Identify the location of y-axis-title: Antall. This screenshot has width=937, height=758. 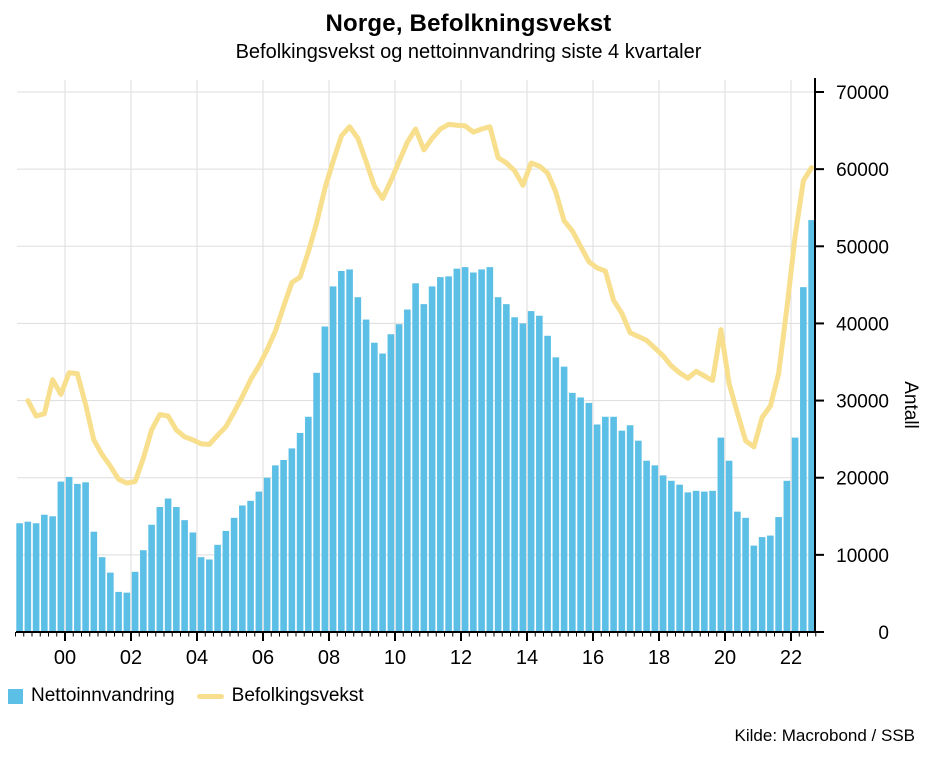
(910, 405).